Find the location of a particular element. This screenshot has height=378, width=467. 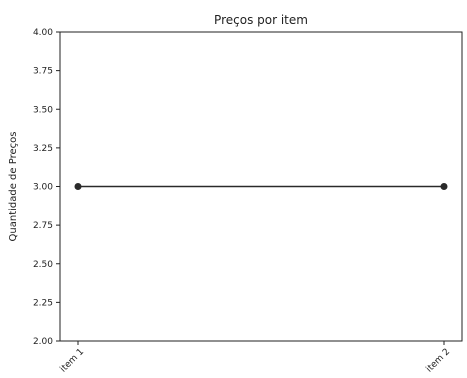

x-tick-label: item 1 is located at coordinates (73, 361).